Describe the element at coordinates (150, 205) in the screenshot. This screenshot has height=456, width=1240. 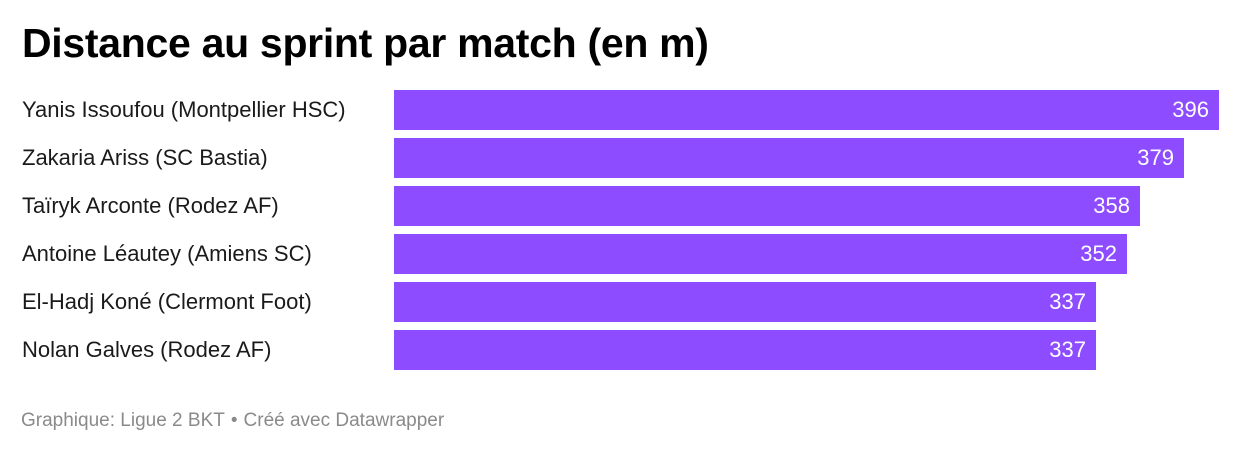
I see `category-label: Taïryk Arconte (Rodez AF)` at that location.